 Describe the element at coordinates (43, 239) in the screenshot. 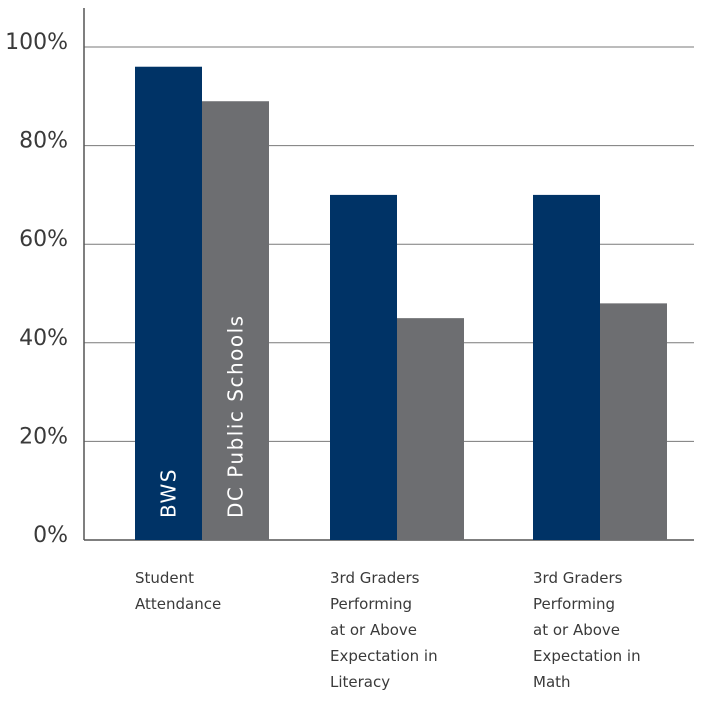

I see `y-tick-label: 60%` at that location.